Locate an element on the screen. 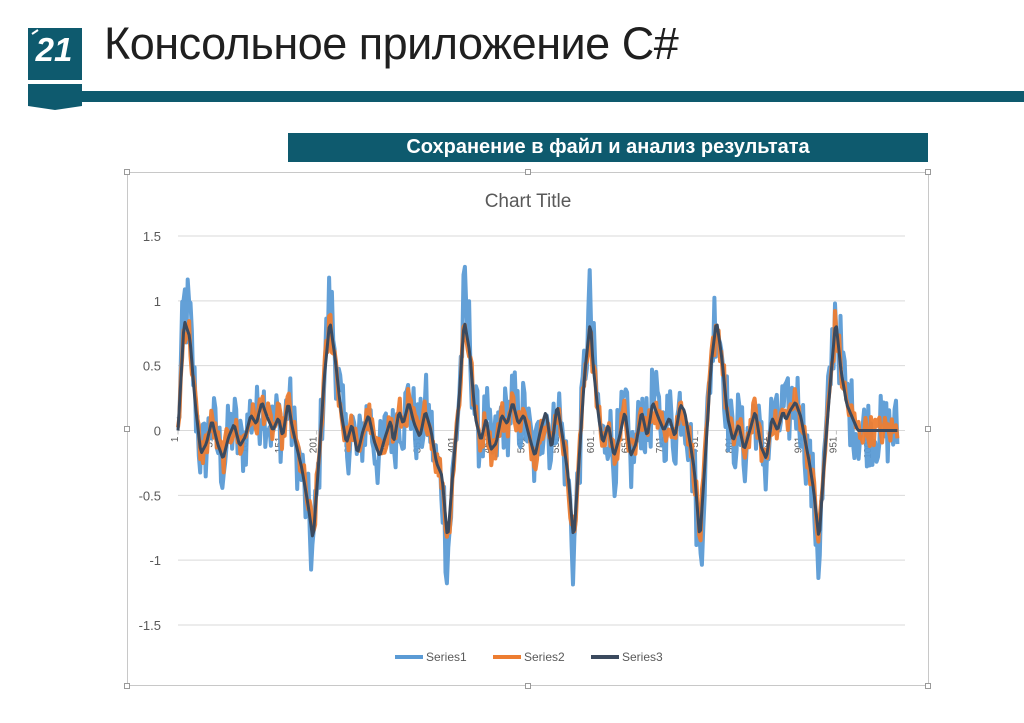 The height and width of the screenshot is (723, 1024). chart-title: Chart Title is located at coordinates (528, 201).